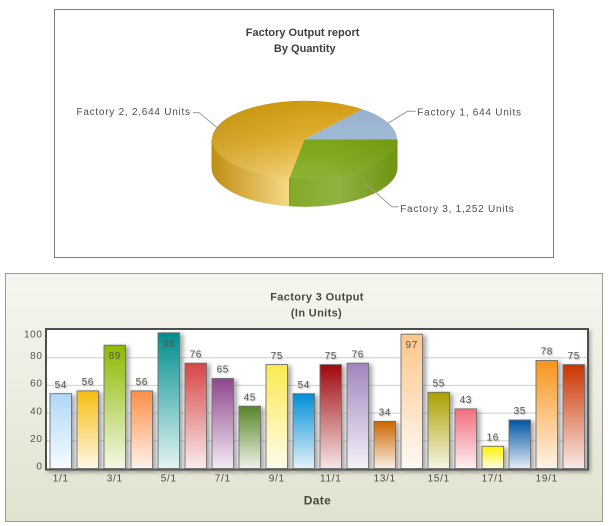 The height and width of the screenshot is (526, 610). Describe the element at coordinates (115, 479) in the screenshot. I see `svg-text: 3/1` at that location.